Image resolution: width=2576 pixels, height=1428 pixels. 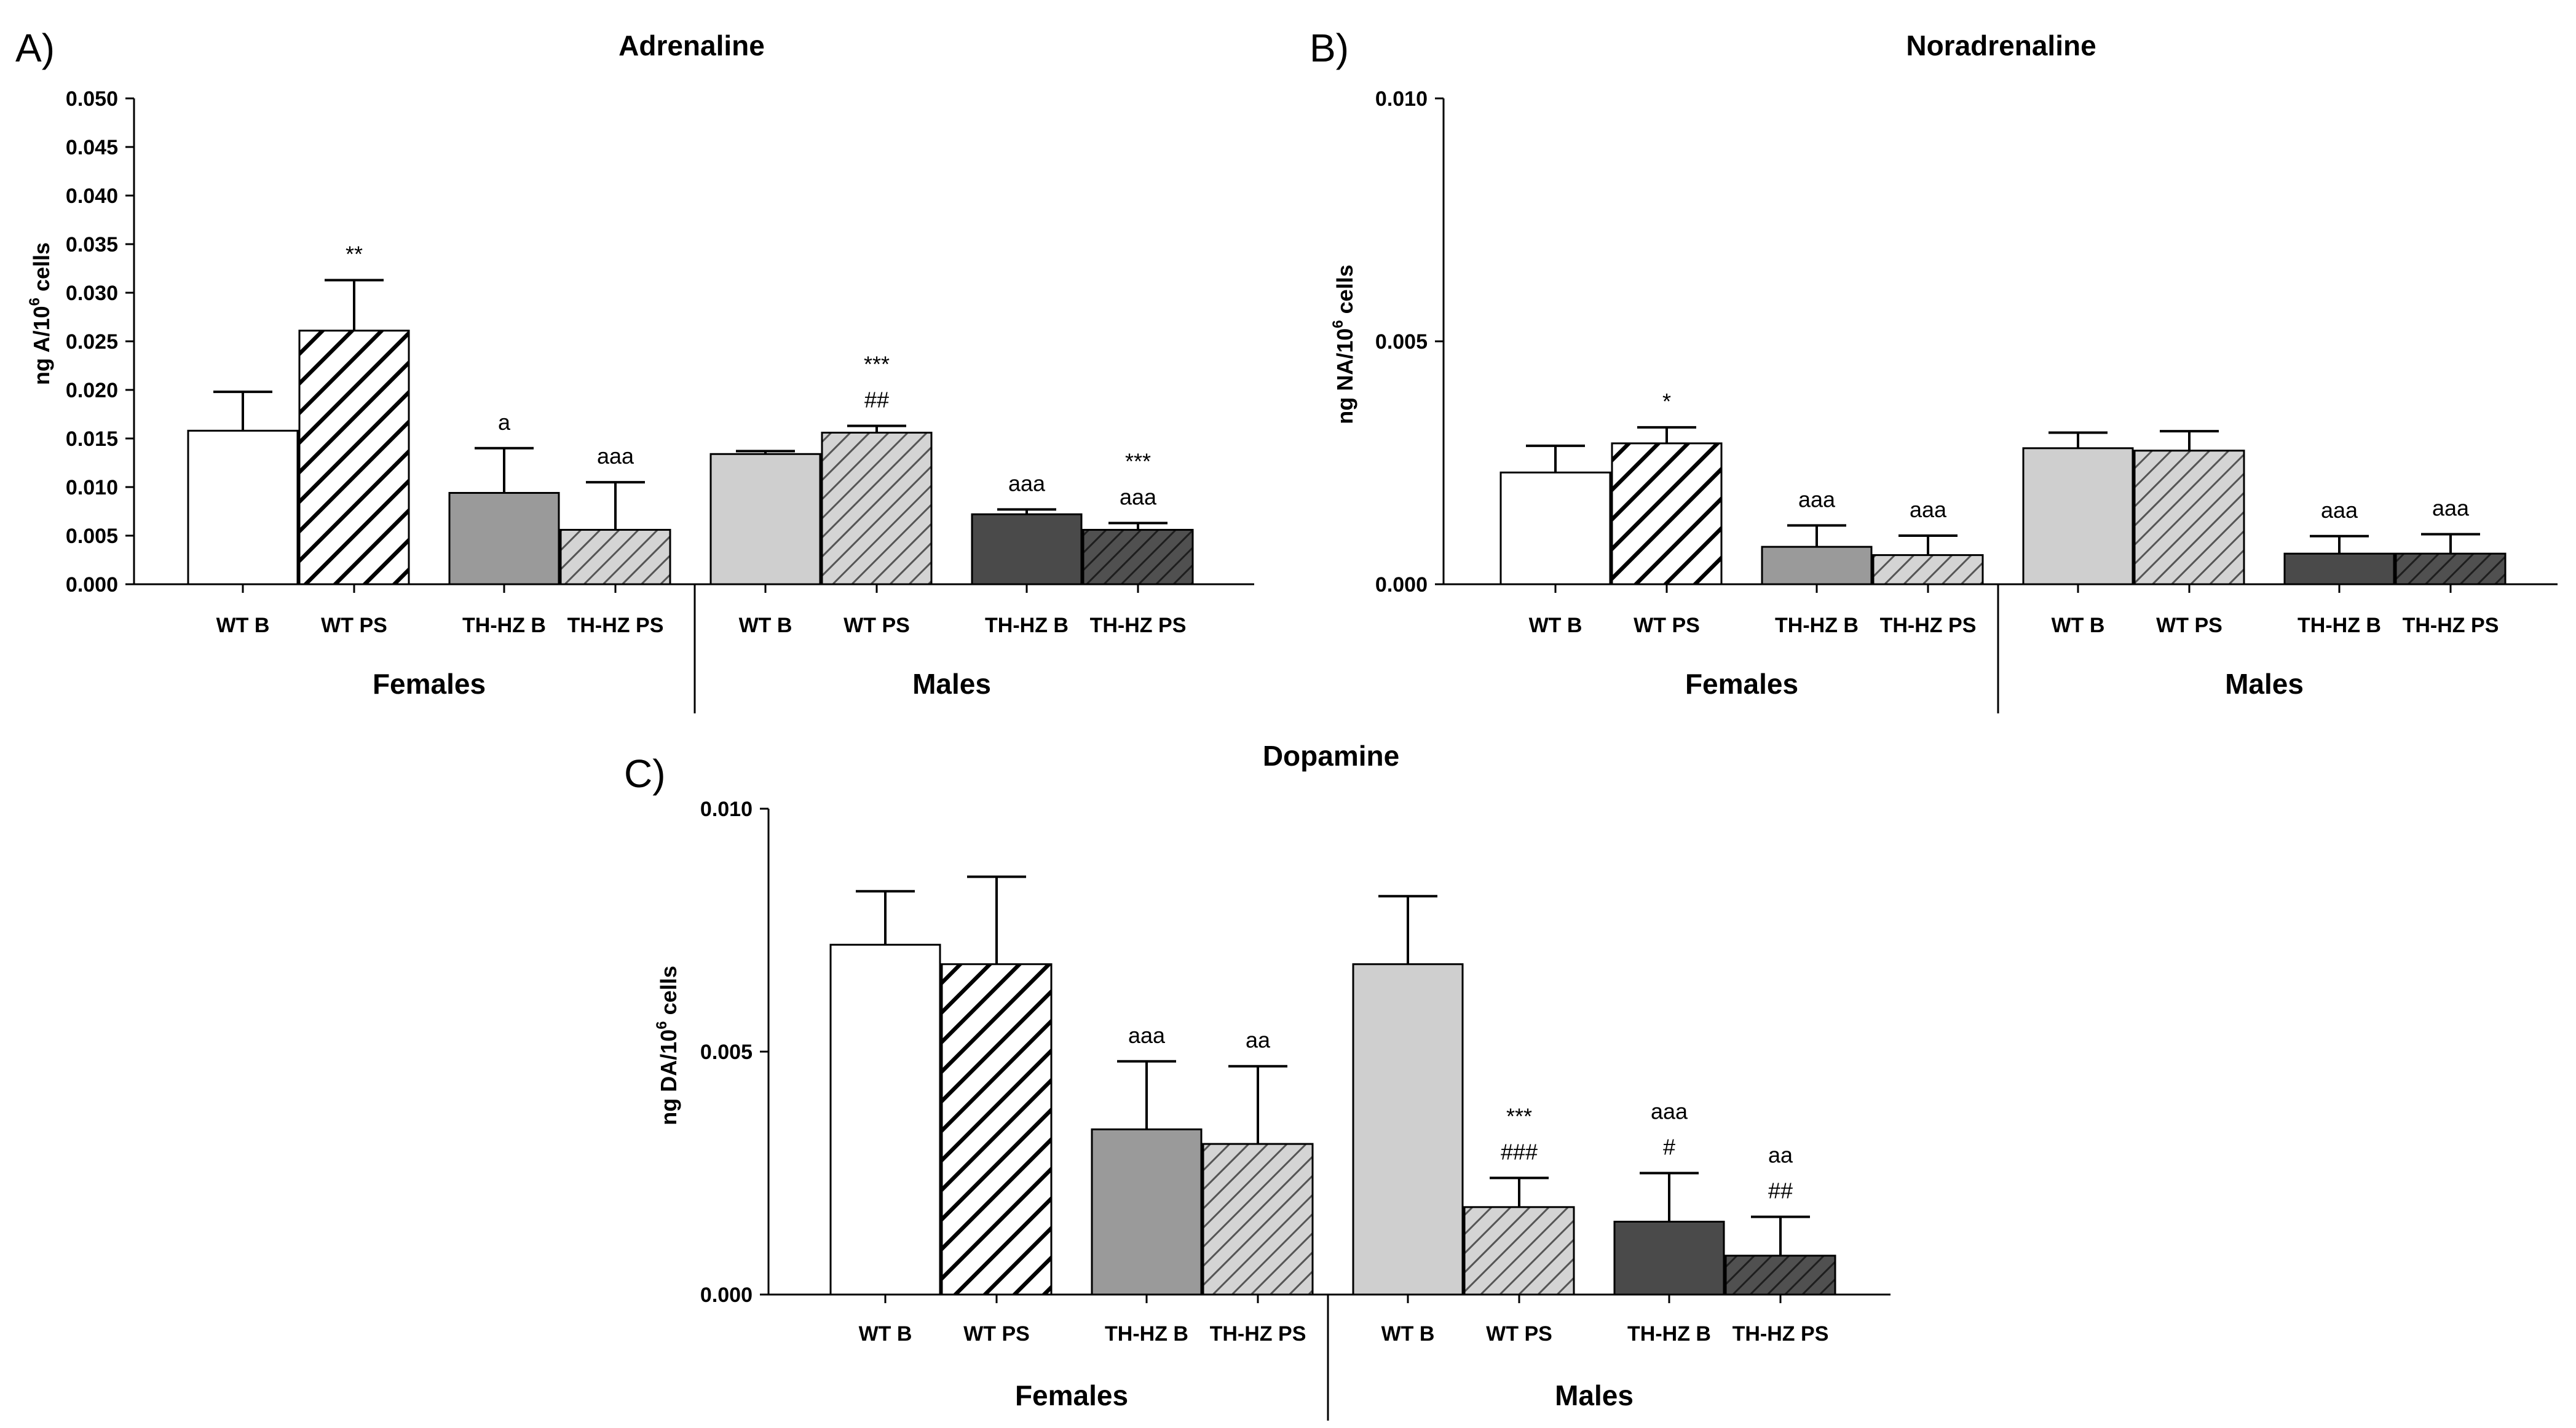 What do you see at coordinates (35, 48) in the screenshot?
I see `panel-label: A)` at bounding box center [35, 48].